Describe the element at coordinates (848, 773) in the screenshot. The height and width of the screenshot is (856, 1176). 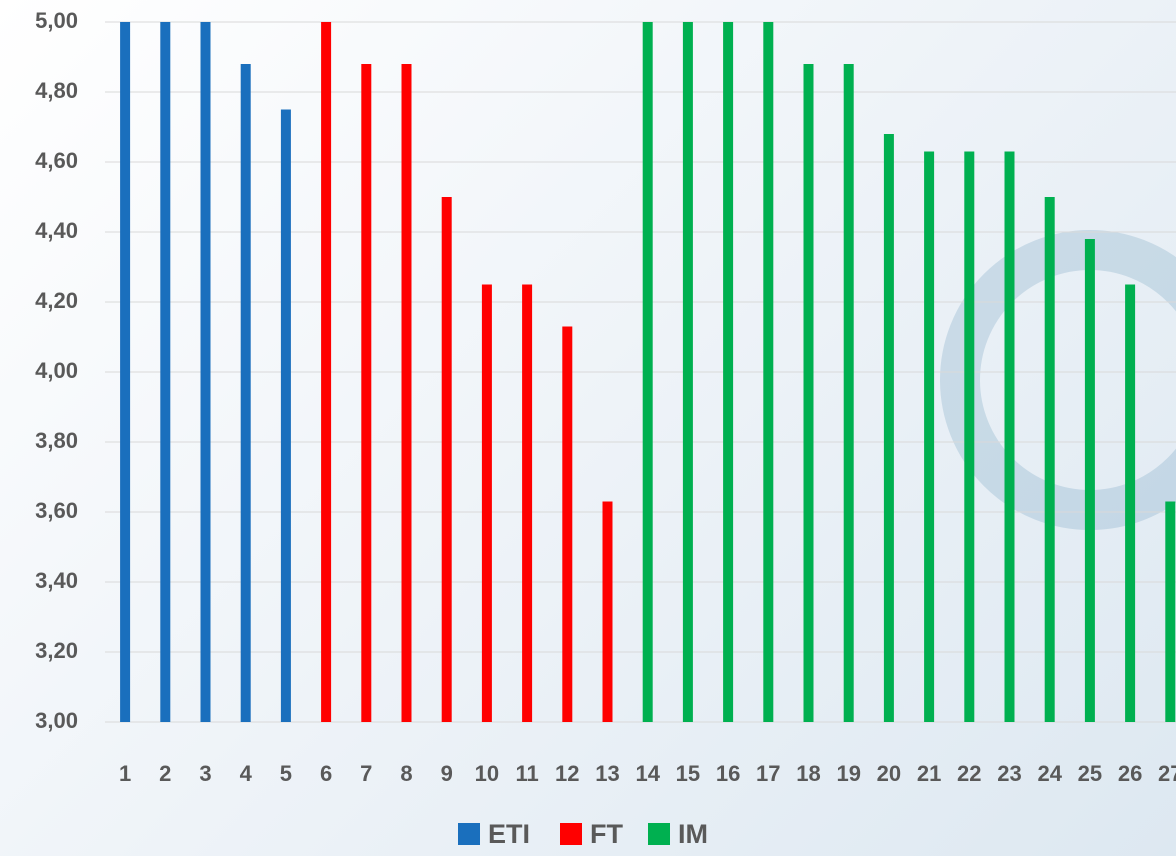
I see `x-tick-label: 19` at that location.